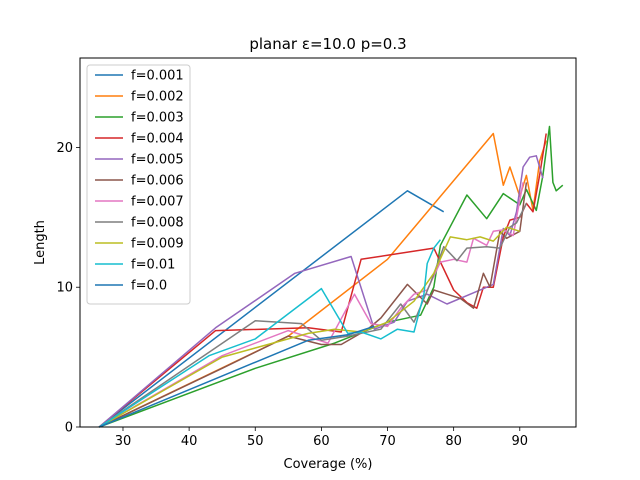 The height and width of the screenshot is (480, 640). Describe the element at coordinates (64, 288) in the screenshot. I see `y-tick-label-2: 10` at that location.